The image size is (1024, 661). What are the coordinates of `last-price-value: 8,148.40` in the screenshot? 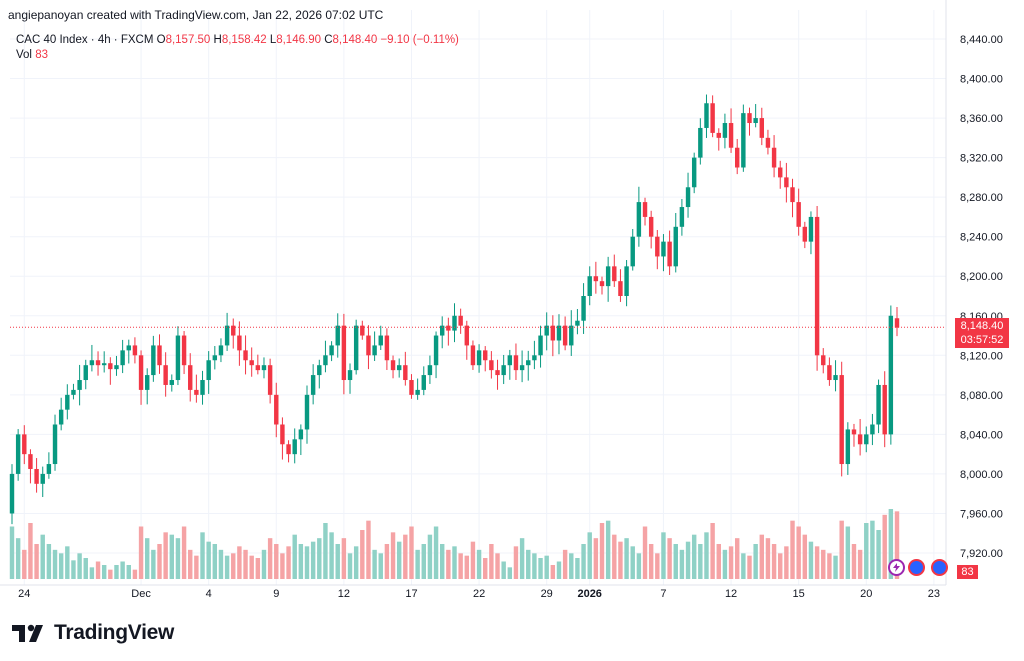 It's located at (982, 326).